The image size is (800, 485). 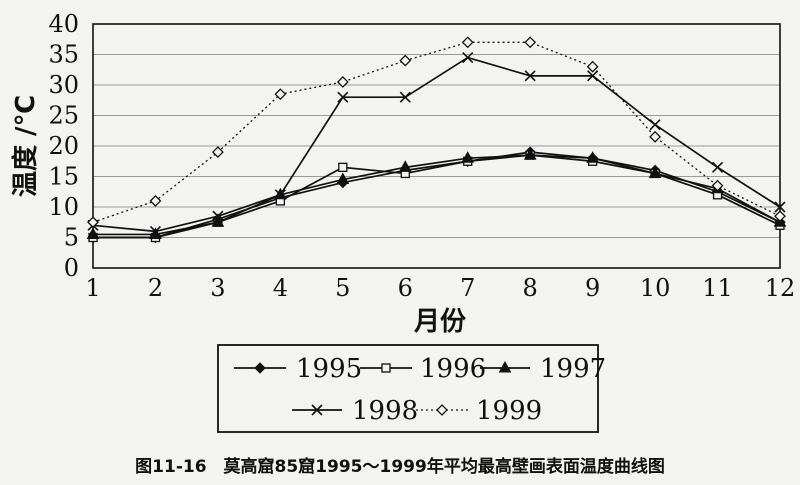 What do you see at coordinates (439, 322) in the screenshot?
I see `x-axis-label: 月份` at bounding box center [439, 322].